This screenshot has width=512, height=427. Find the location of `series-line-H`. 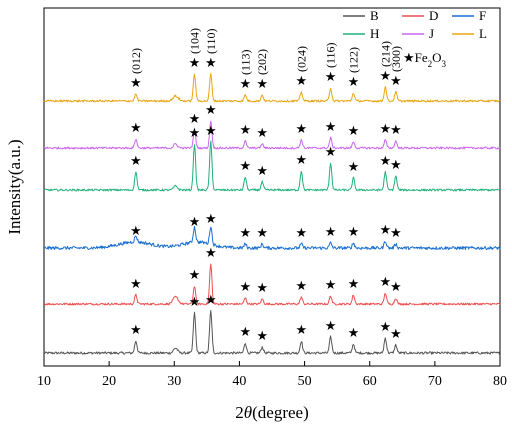

series-line-H is located at coordinates (272, 166).